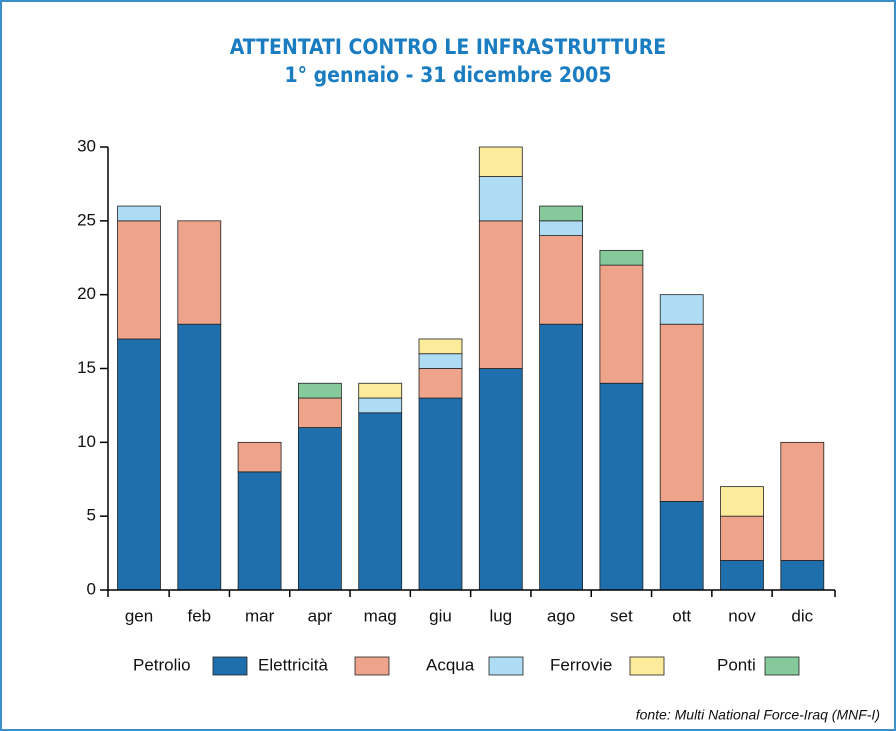 The height and width of the screenshot is (731, 896). I want to click on y-tick-label: 30, so click(86, 145).